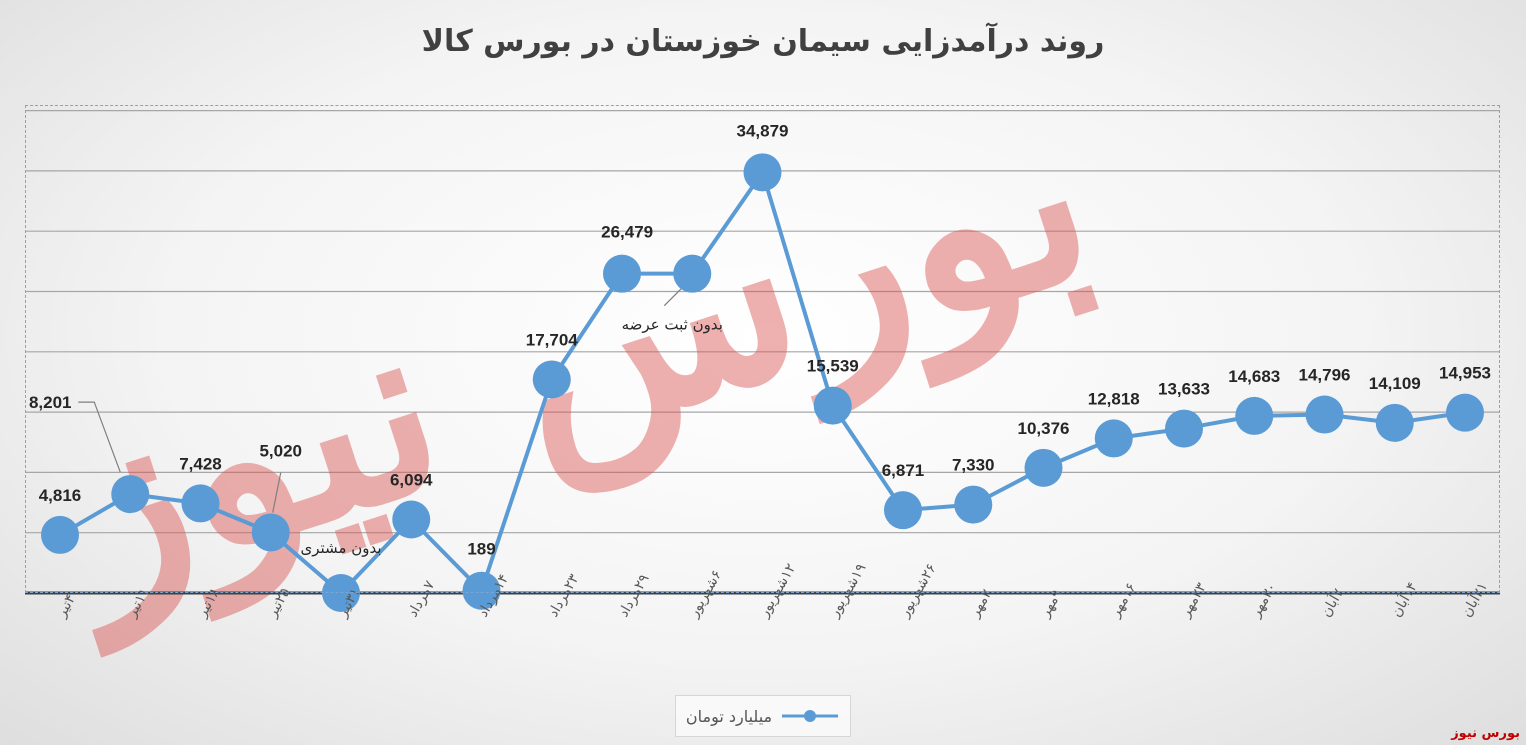 Image resolution: width=1526 pixels, height=745 pixels. What do you see at coordinates (627, 232) in the screenshot?
I see `data-label: 26,479` at bounding box center [627, 232].